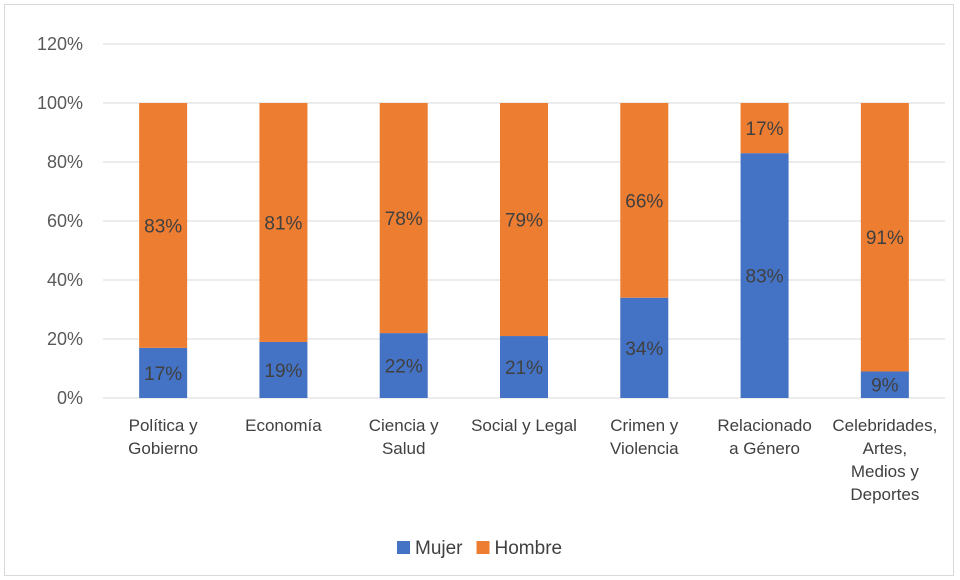 This screenshot has height=580, width=960. Describe the element at coordinates (60, 44) in the screenshot. I see `y-tick-label: 120%` at that location.